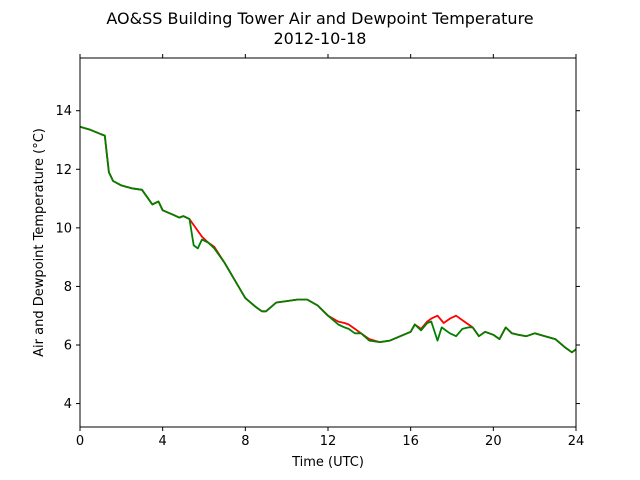  What do you see at coordinates (320, 38) in the screenshot?
I see `chart-subtitle: 2012-10-18` at bounding box center [320, 38].